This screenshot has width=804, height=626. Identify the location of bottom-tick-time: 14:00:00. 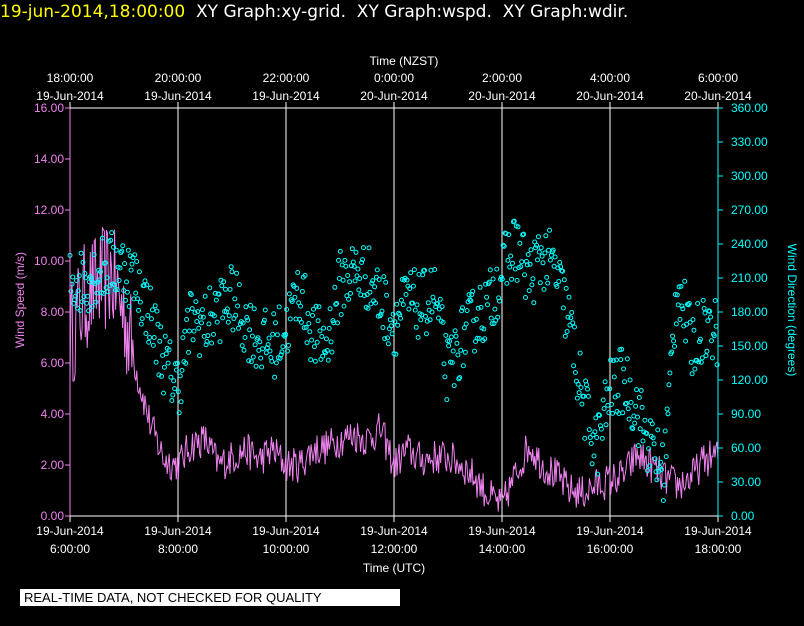
(502, 549).